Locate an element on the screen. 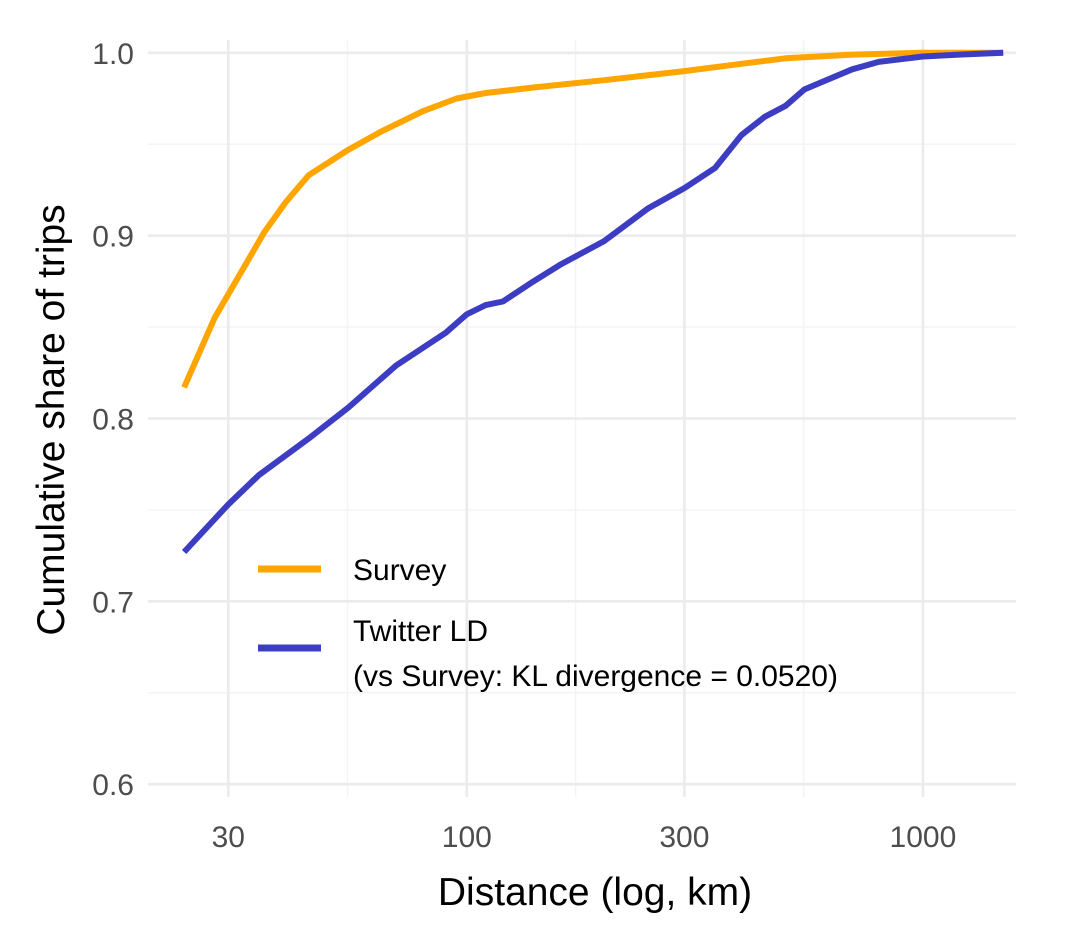 This screenshot has width=1091, height=949. y-tick-label: 0.9 is located at coordinates (113, 237).